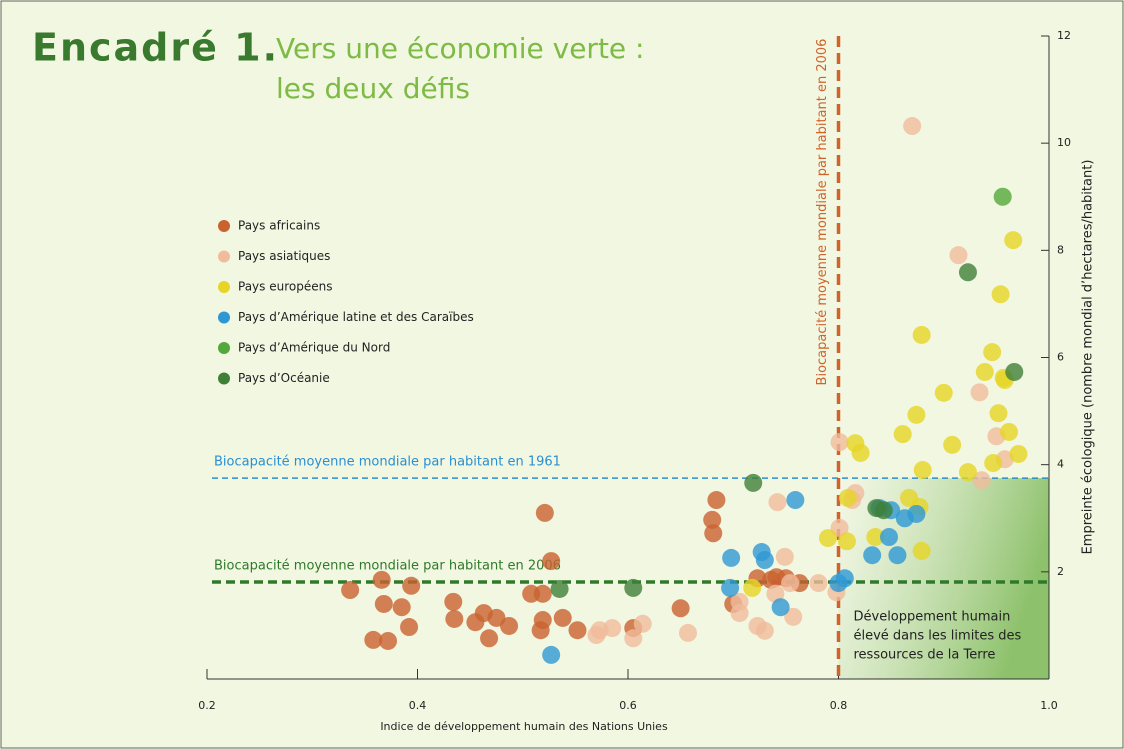 This screenshot has height=749, width=1124. What do you see at coordinates (207, 705) in the screenshot?
I see `x-tick-label: 0.2` at bounding box center [207, 705].